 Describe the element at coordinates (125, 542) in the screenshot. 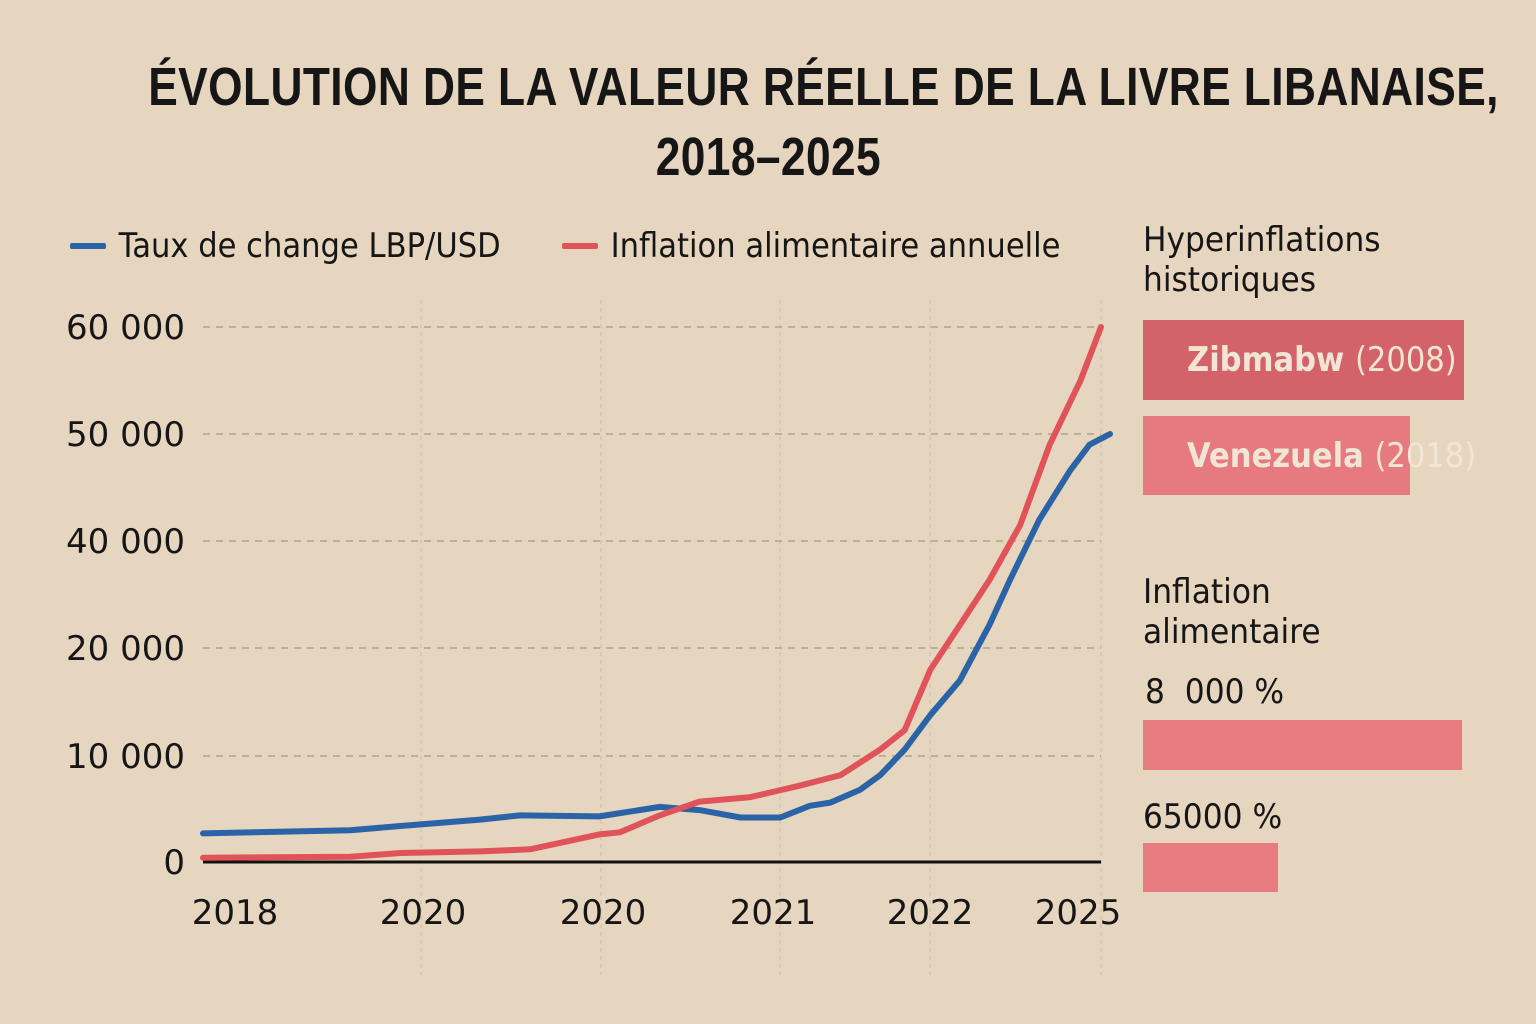

I see `y-tick-label: 40 000` at that location.